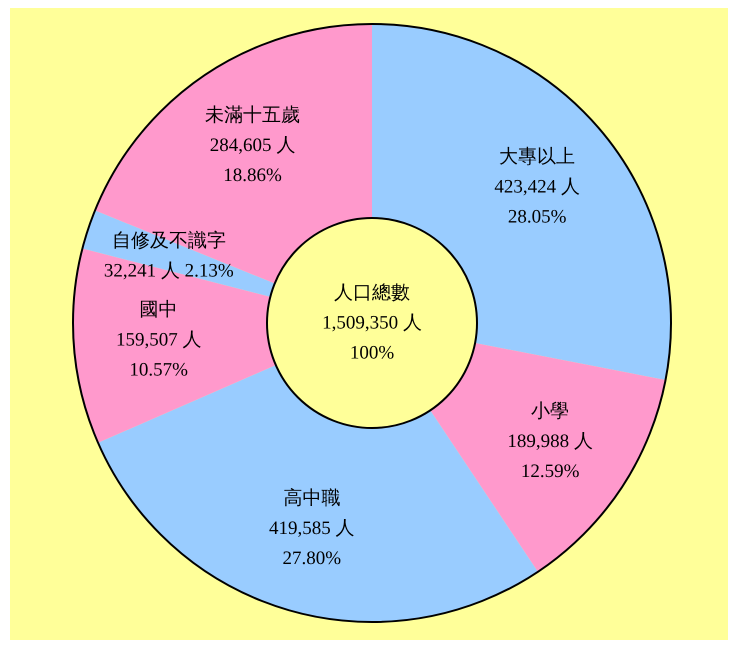  I want to click on data-label: 419,585 人 27.80%, so click(312, 543).